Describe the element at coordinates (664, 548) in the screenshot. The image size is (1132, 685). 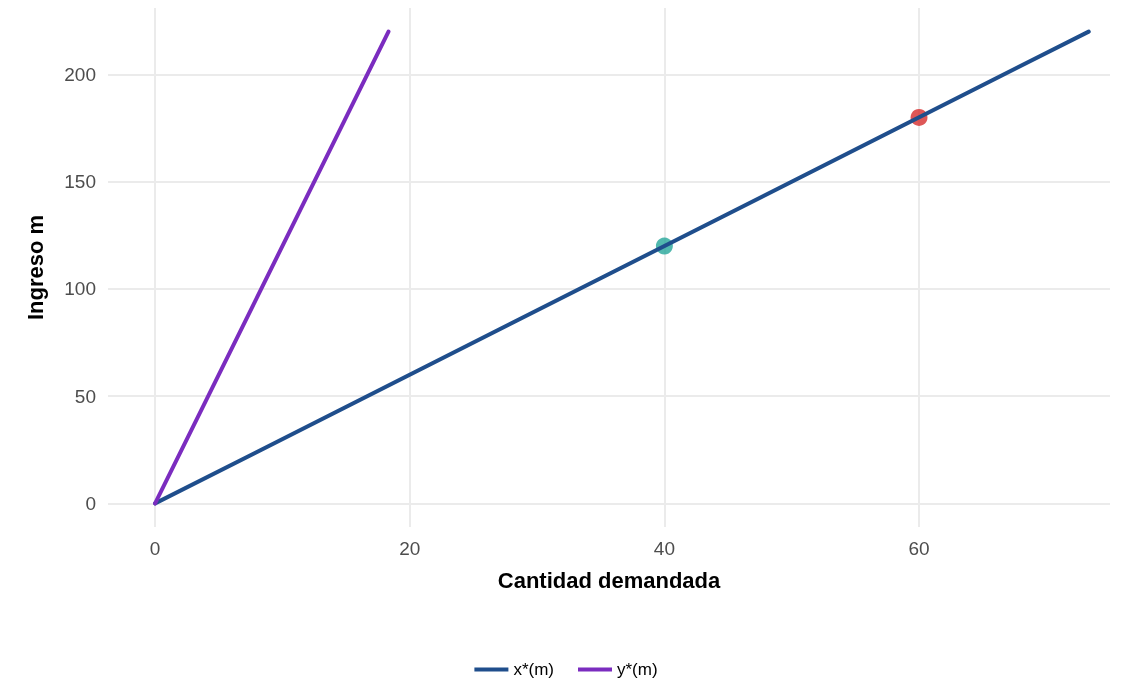
I see `x-tick-label: 40` at that location.